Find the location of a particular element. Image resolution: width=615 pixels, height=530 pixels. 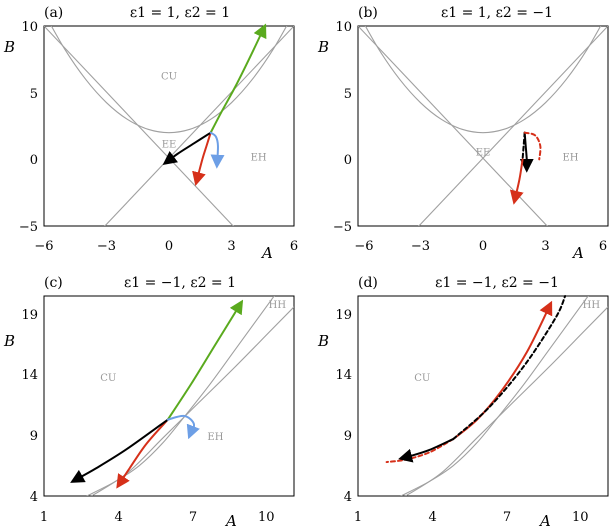

panel-b-region-label: EE is located at coordinates (483, 152).